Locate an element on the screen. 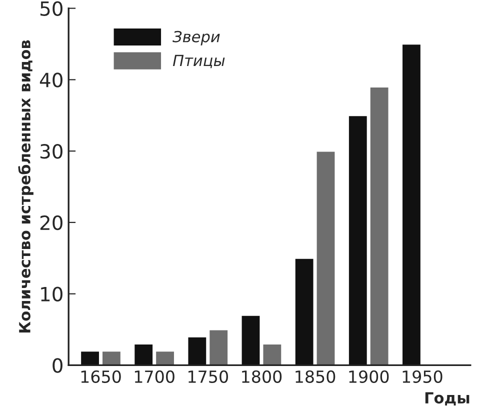 The height and width of the screenshot is (415, 490). y-axis-title: Количество истребленных видов is located at coordinates (26, 186).